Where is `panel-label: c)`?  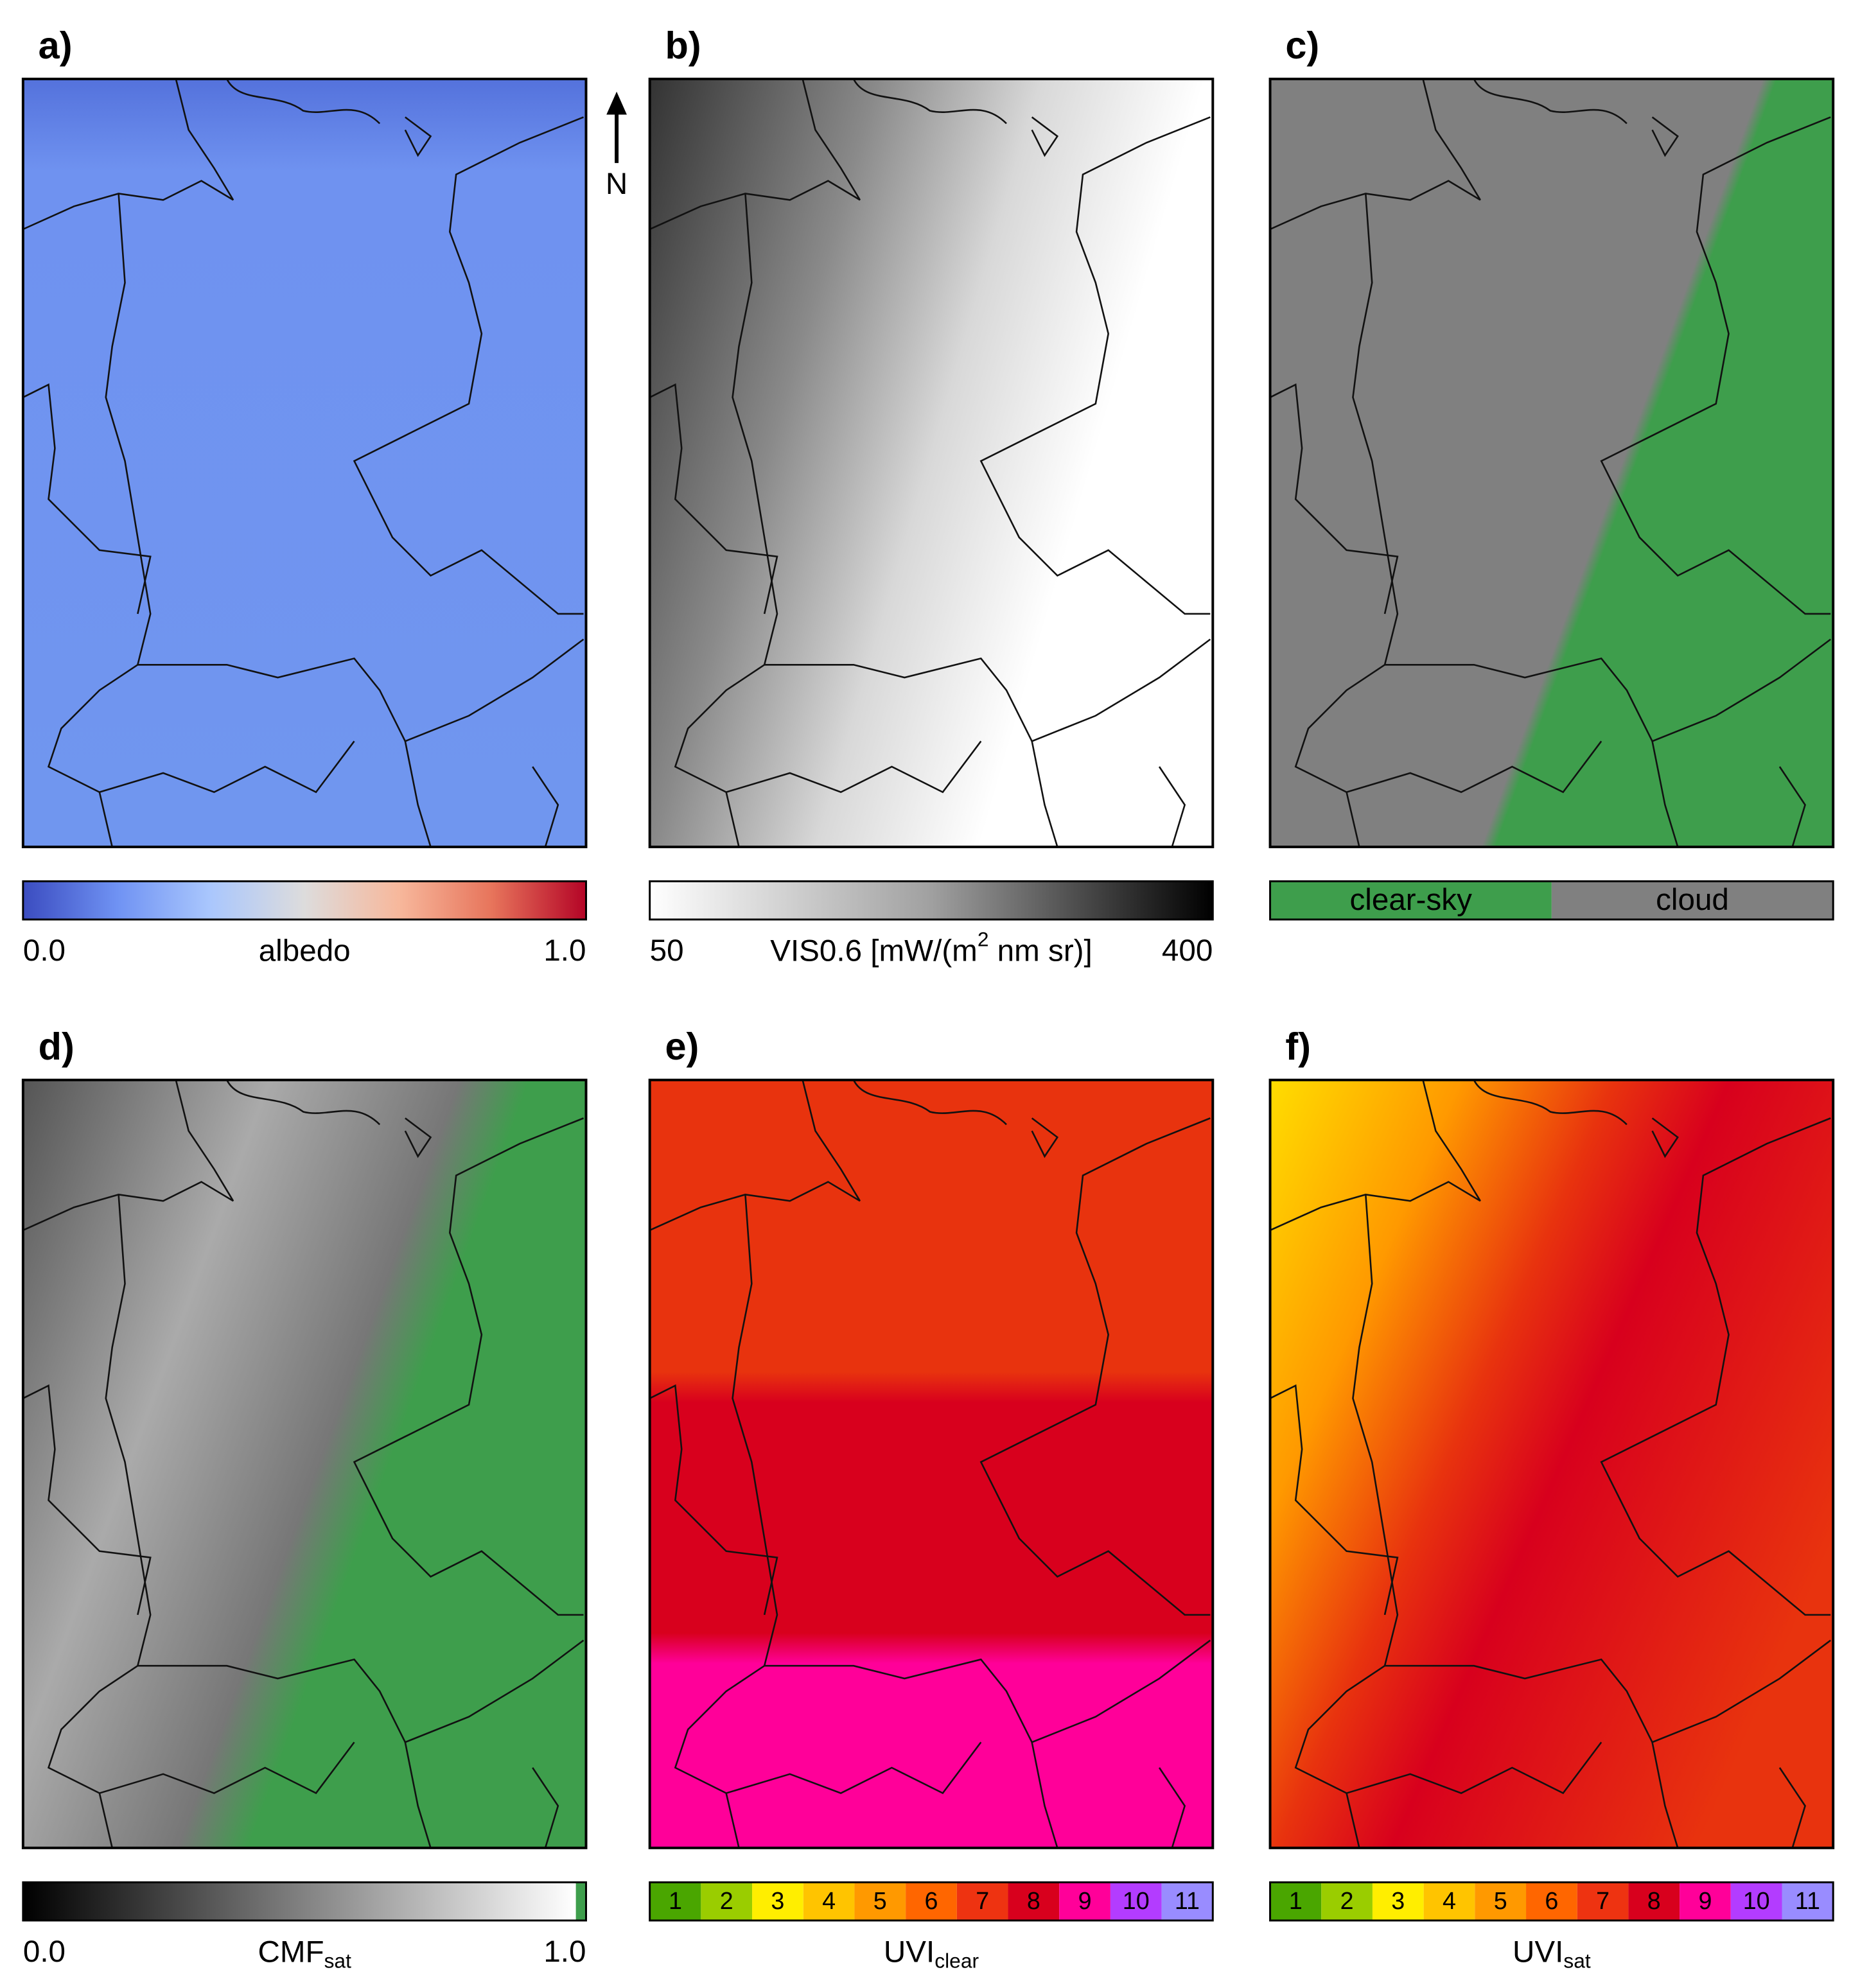
panel-label: c) is located at coordinates (1302, 46).